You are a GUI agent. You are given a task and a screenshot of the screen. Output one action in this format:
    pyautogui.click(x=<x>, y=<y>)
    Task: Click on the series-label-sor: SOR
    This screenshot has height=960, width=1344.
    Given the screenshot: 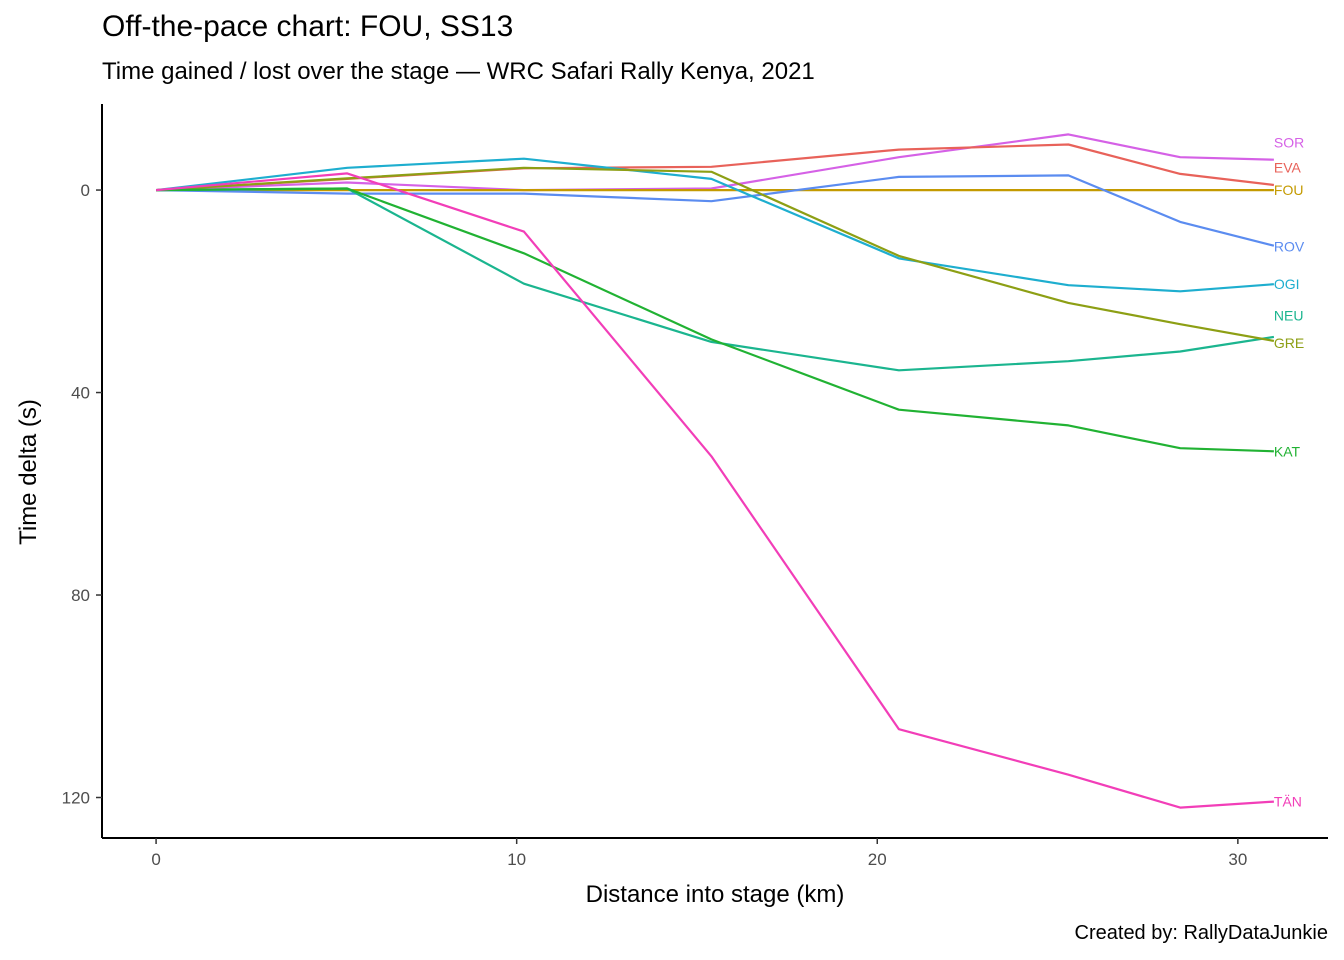 What is the action you would take?
    pyautogui.click(x=1289, y=142)
    